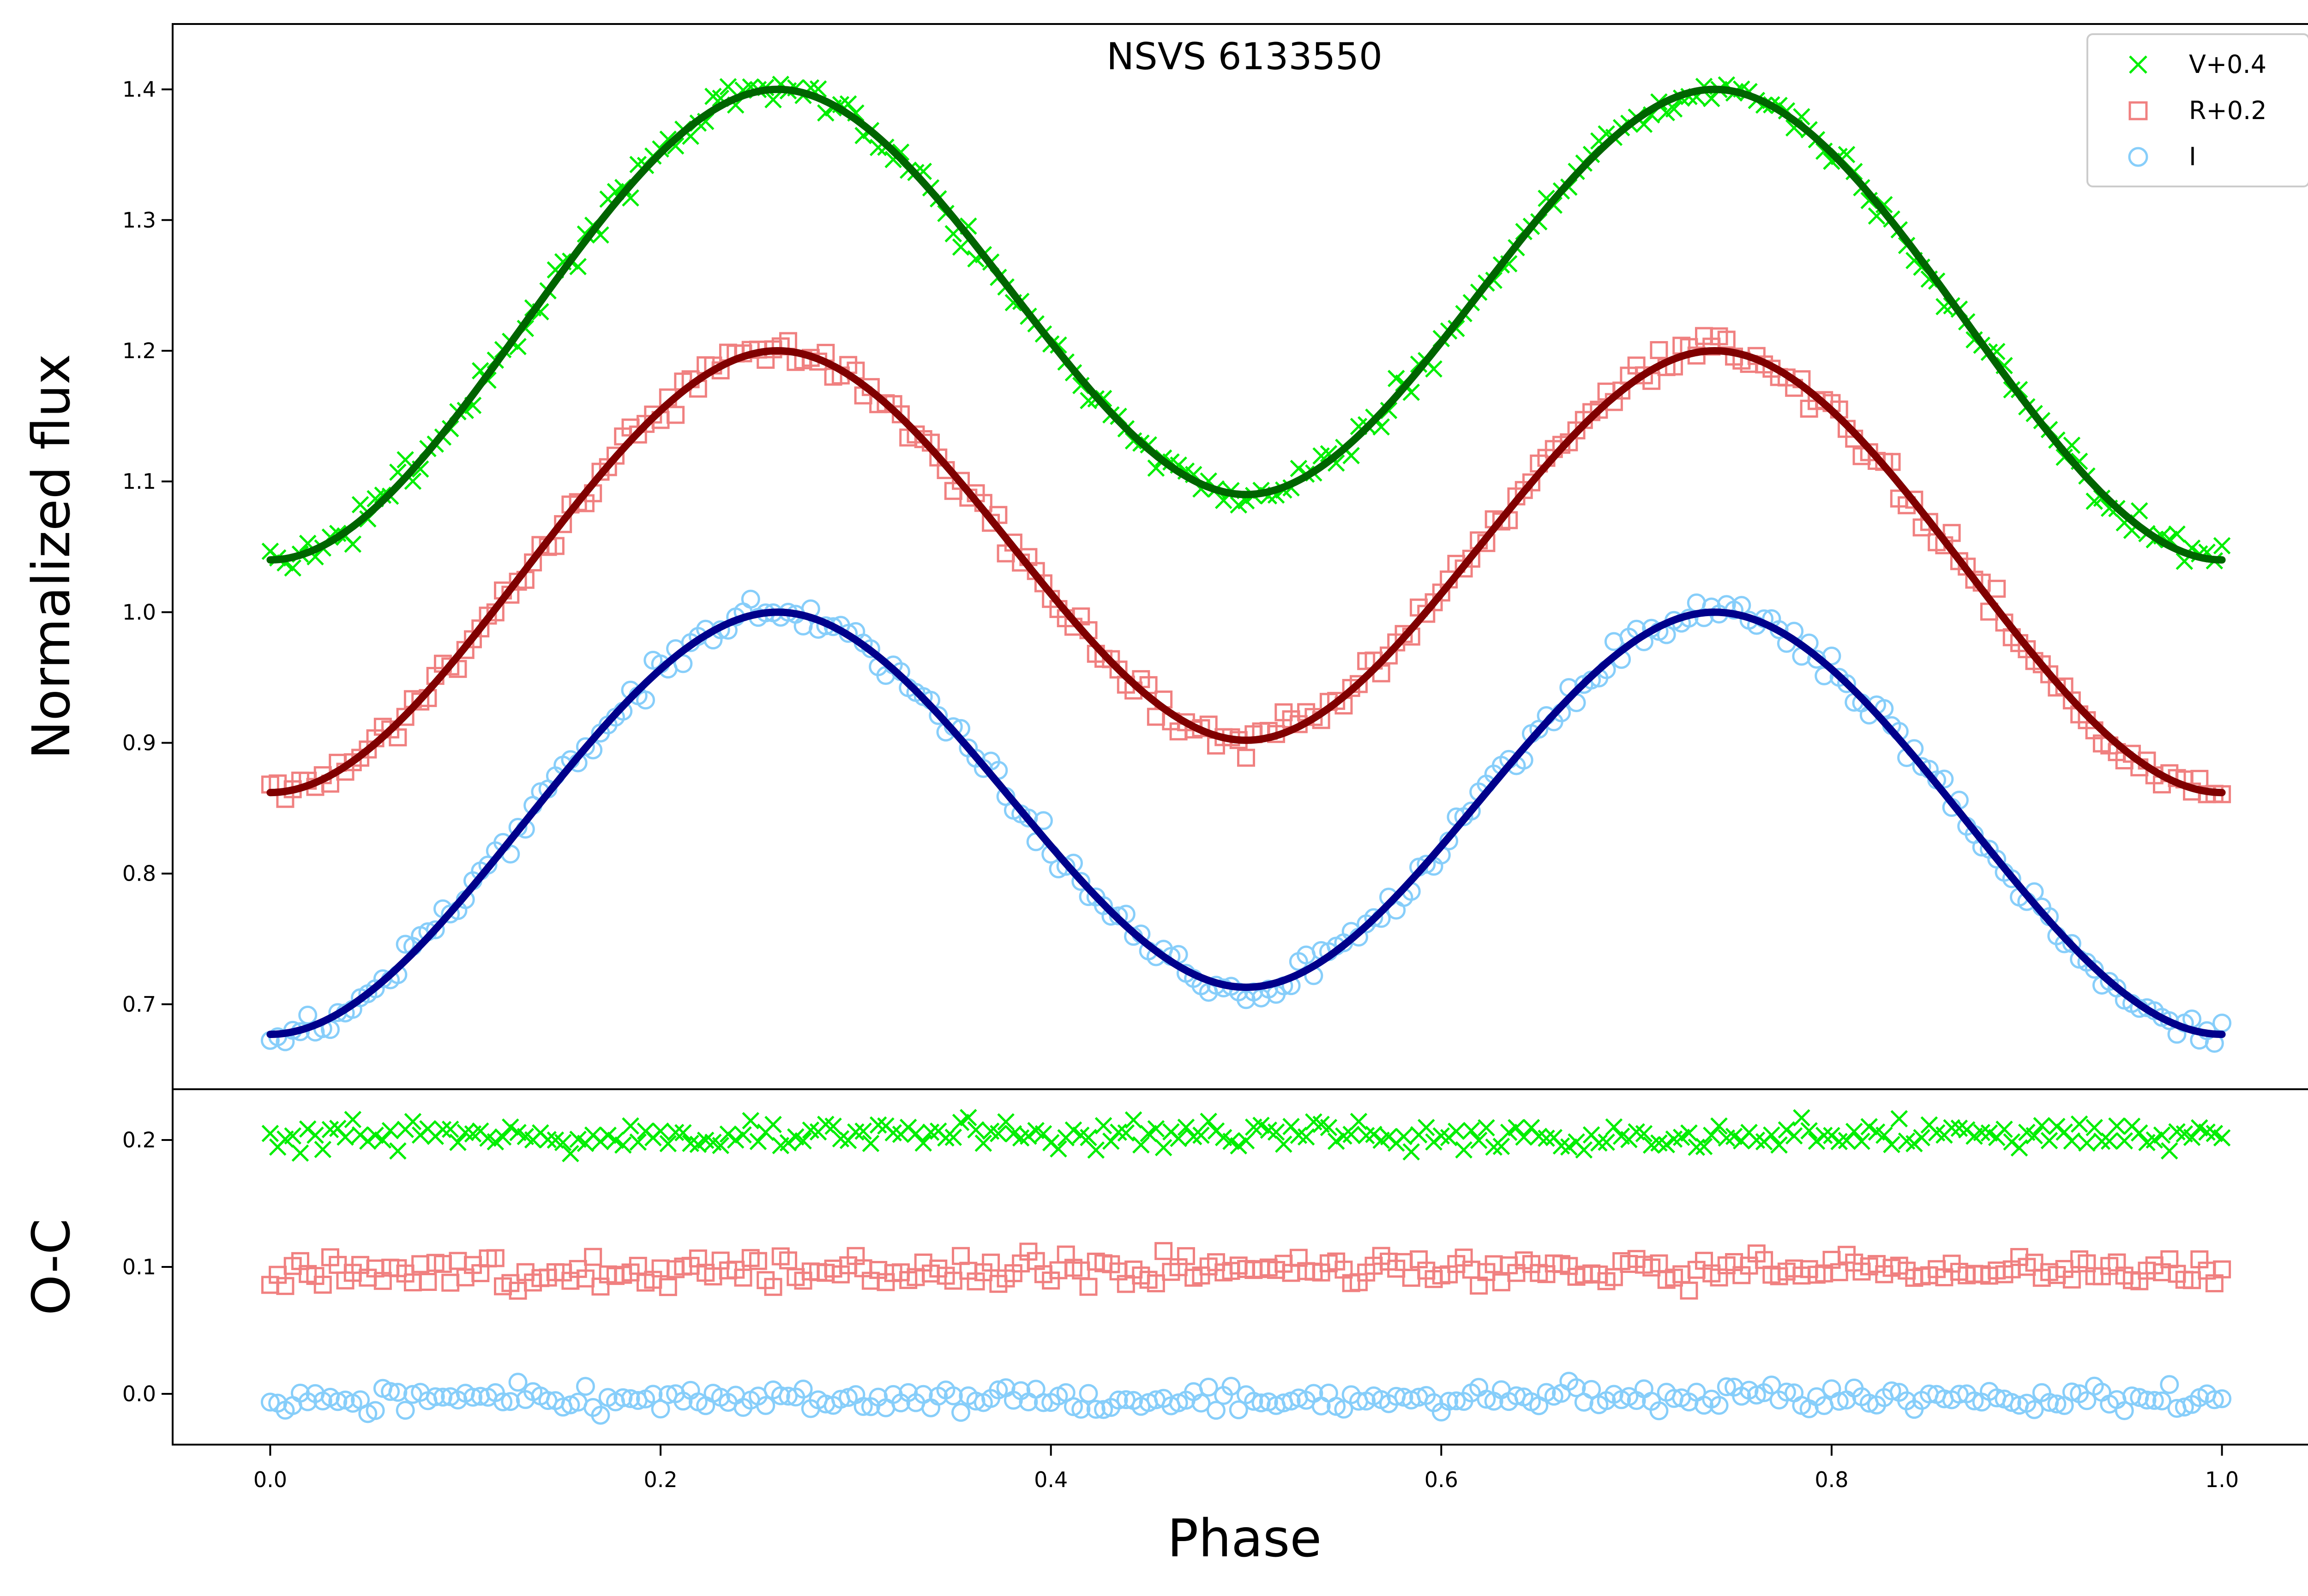 This screenshot has height=1596, width=2308. I want to click on y-tick-label: 0.0, so click(139, 1393).